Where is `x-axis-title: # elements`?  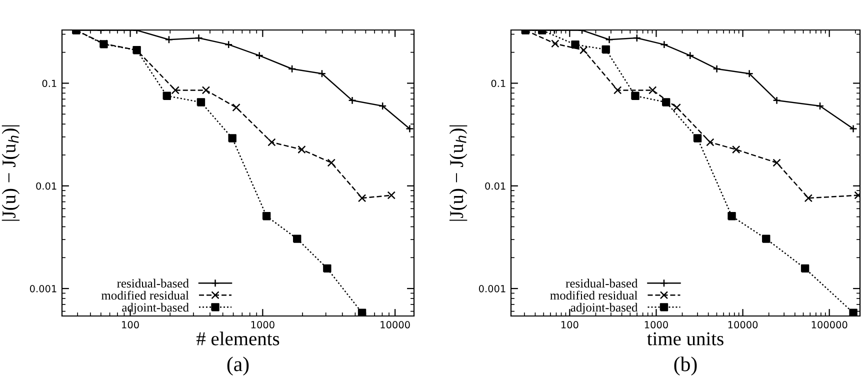 x-axis-title: # elements is located at coordinates (238, 339).